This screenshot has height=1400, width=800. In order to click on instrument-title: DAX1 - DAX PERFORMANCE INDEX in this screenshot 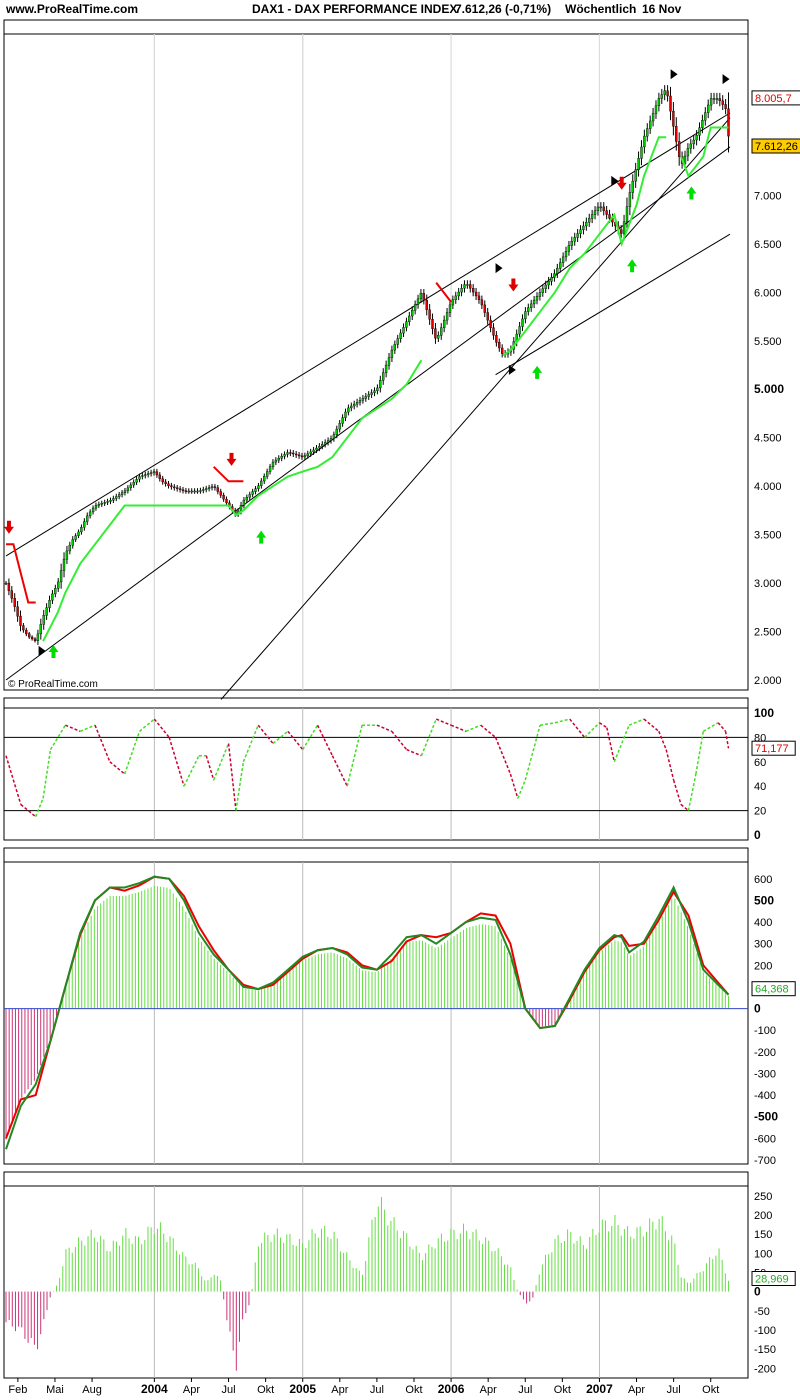, I will do `click(354, 9)`.